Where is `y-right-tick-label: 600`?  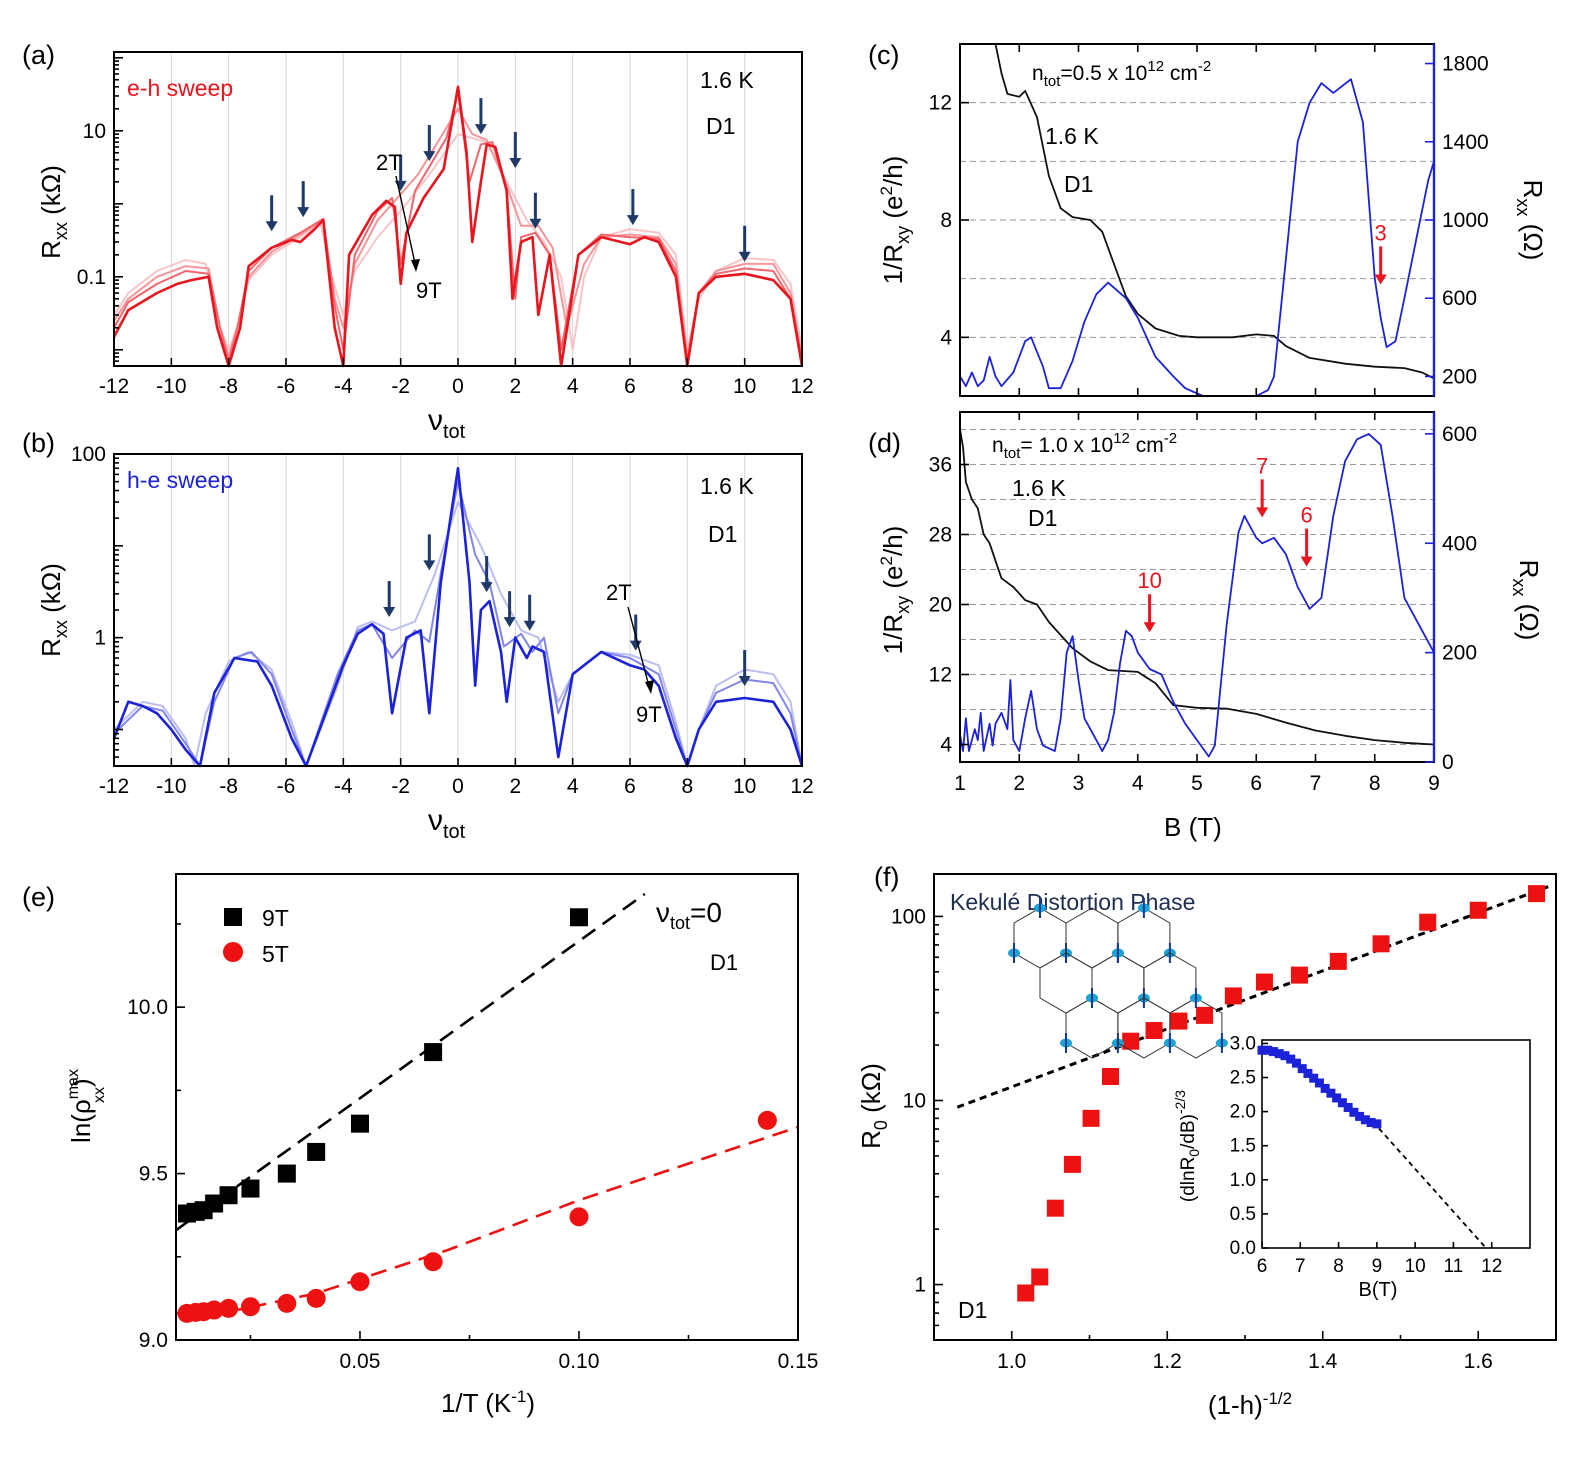 y-right-tick-label: 600 is located at coordinates (1459, 434).